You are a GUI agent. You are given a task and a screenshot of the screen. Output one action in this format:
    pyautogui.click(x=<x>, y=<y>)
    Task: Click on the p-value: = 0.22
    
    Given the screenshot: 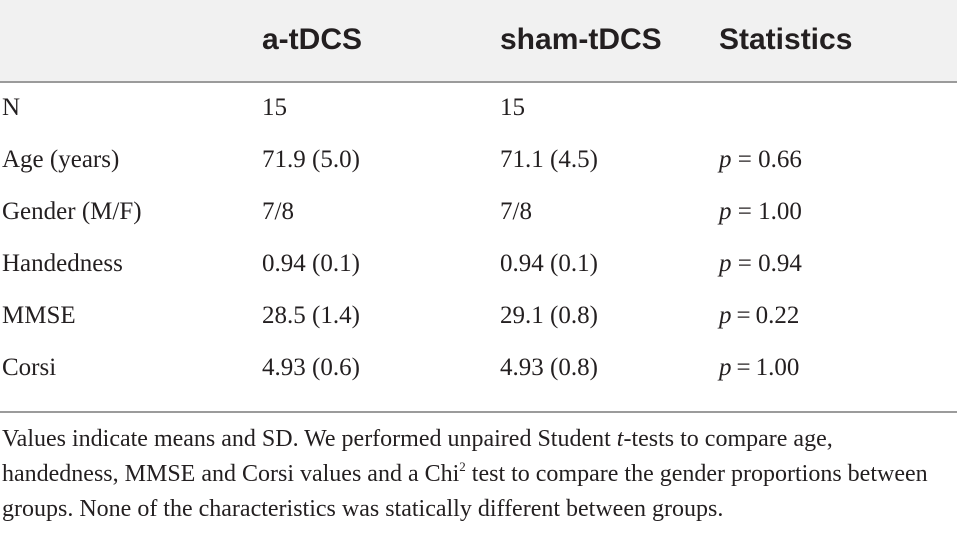 What is the action you would take?
    pyautogui.click(x=765, y=315)
    